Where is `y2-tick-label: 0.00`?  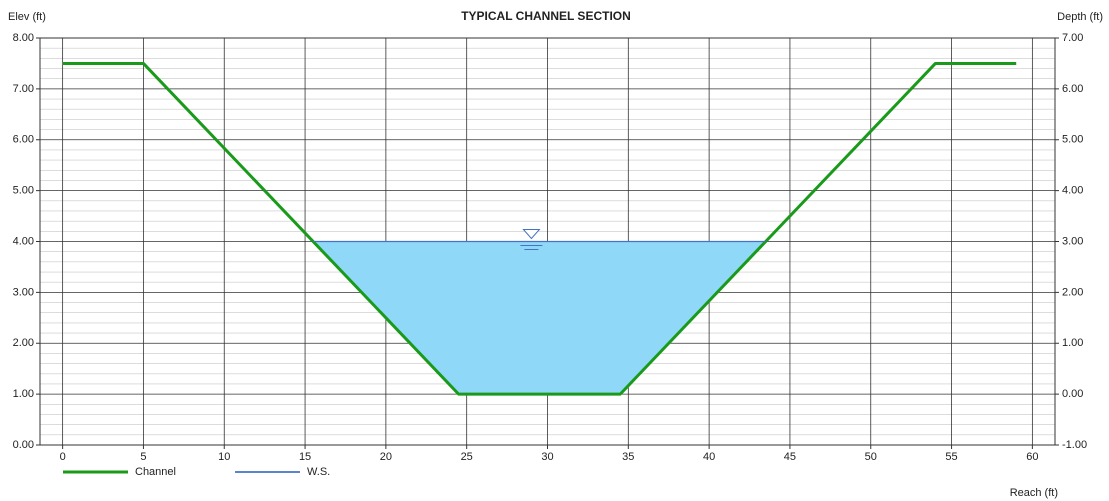 y2-tick-label: 0.00 is located at coordinates (1072, 394).